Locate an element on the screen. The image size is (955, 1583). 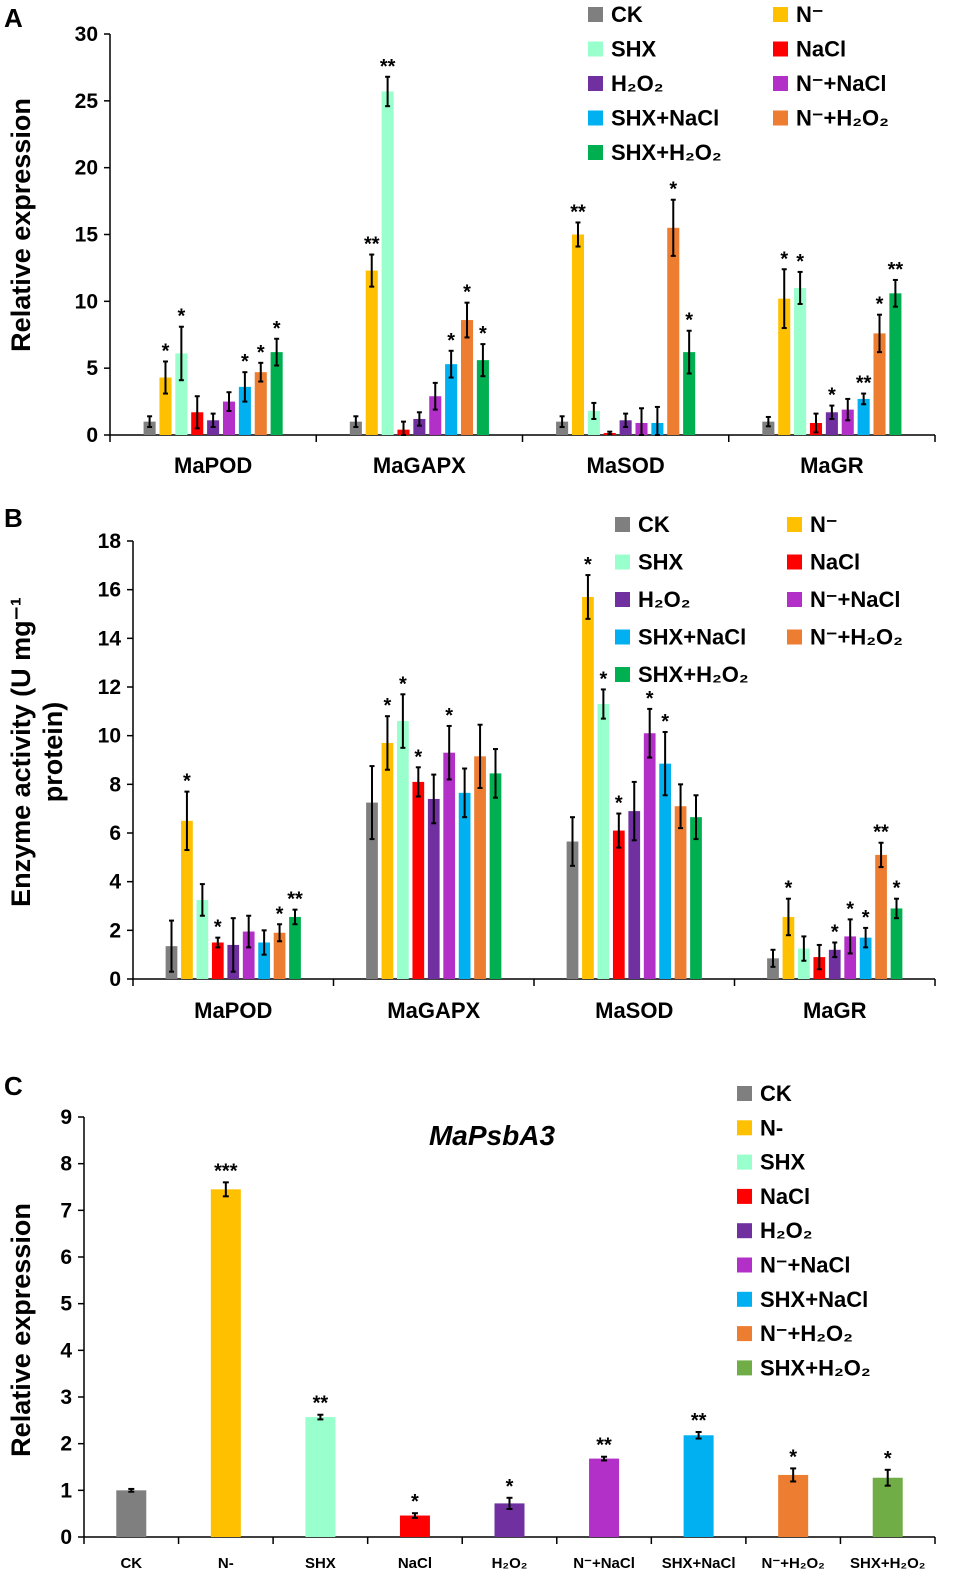
y-axis-label: protein) is located at coordinates (53, 752).